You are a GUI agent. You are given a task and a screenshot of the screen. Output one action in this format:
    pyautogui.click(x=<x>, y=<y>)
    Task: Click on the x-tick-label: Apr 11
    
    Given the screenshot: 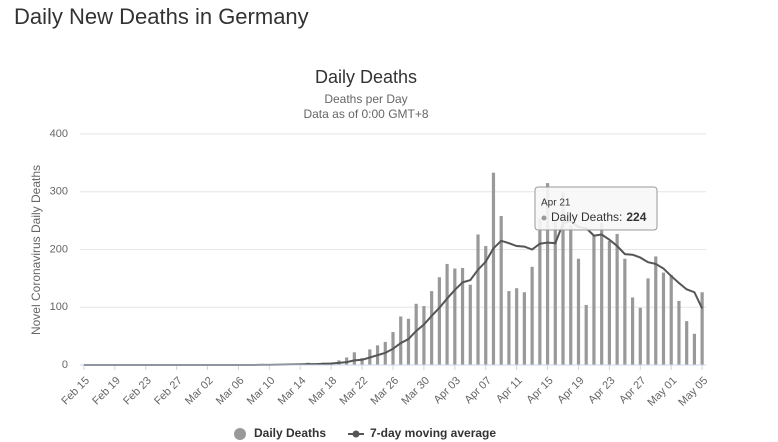 What is the action you would take?
    pyautogui.click(x=509, y=390)
    